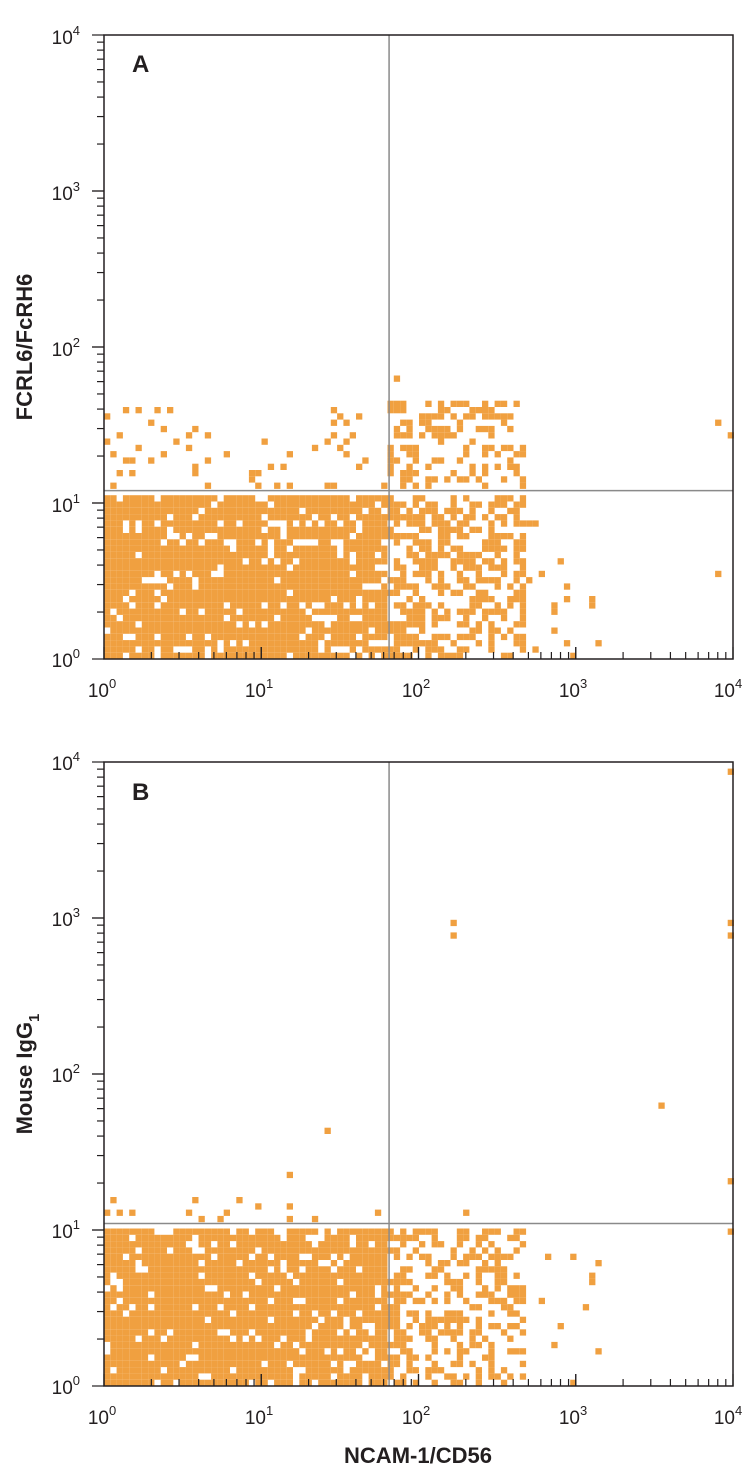 The width and height of the screenshot is (750, 1473). What do you see at coordinates (66, 918) in the screenshot?
I see `panel-b-ytick-label-3: 103` at bounding box center [66, 918].